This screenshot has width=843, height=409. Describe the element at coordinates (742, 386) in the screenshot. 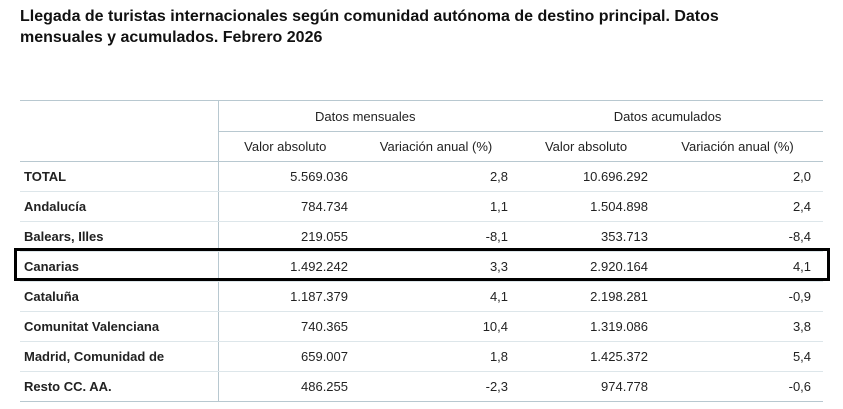

I see `cell: -0,6` at that location.